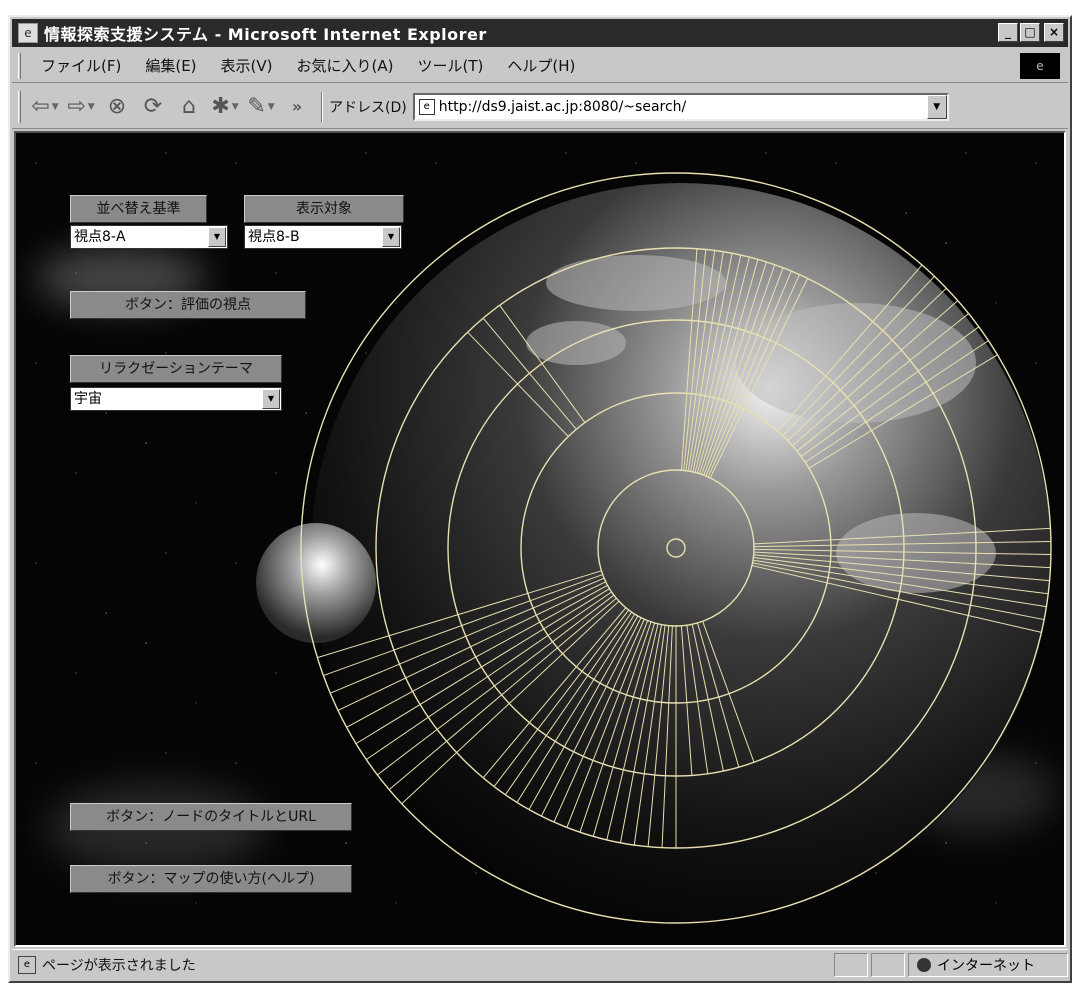 The height and width of the screenshot is (985, 1076). Describe the element at coordinates (345, 66) in the screenshot. I see `menu-favorites: お気に入り(A)` at that location.